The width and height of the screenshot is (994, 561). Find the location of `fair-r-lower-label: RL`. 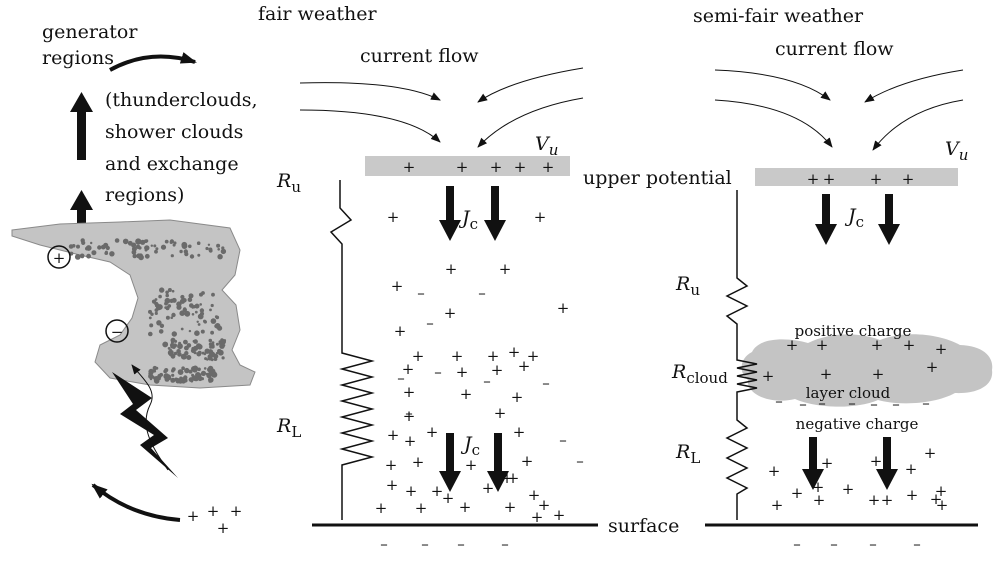

fair-r-lower-label: RL is located at coordinates (288, 428).